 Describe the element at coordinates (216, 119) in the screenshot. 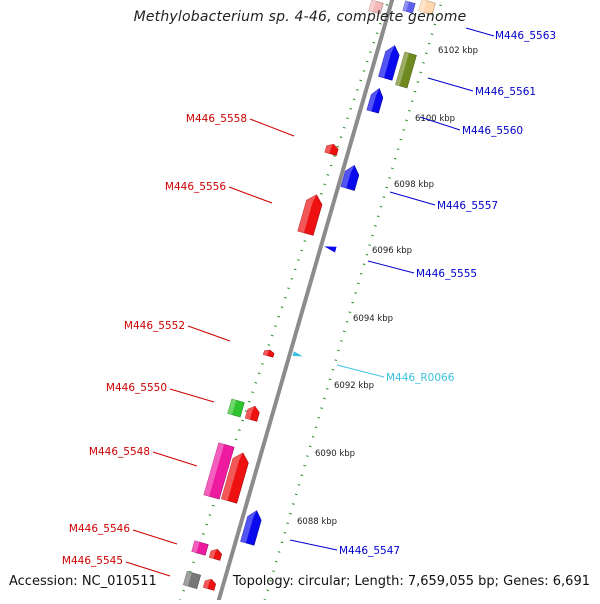

I see `gene-label-text: M446_5558` at that location.